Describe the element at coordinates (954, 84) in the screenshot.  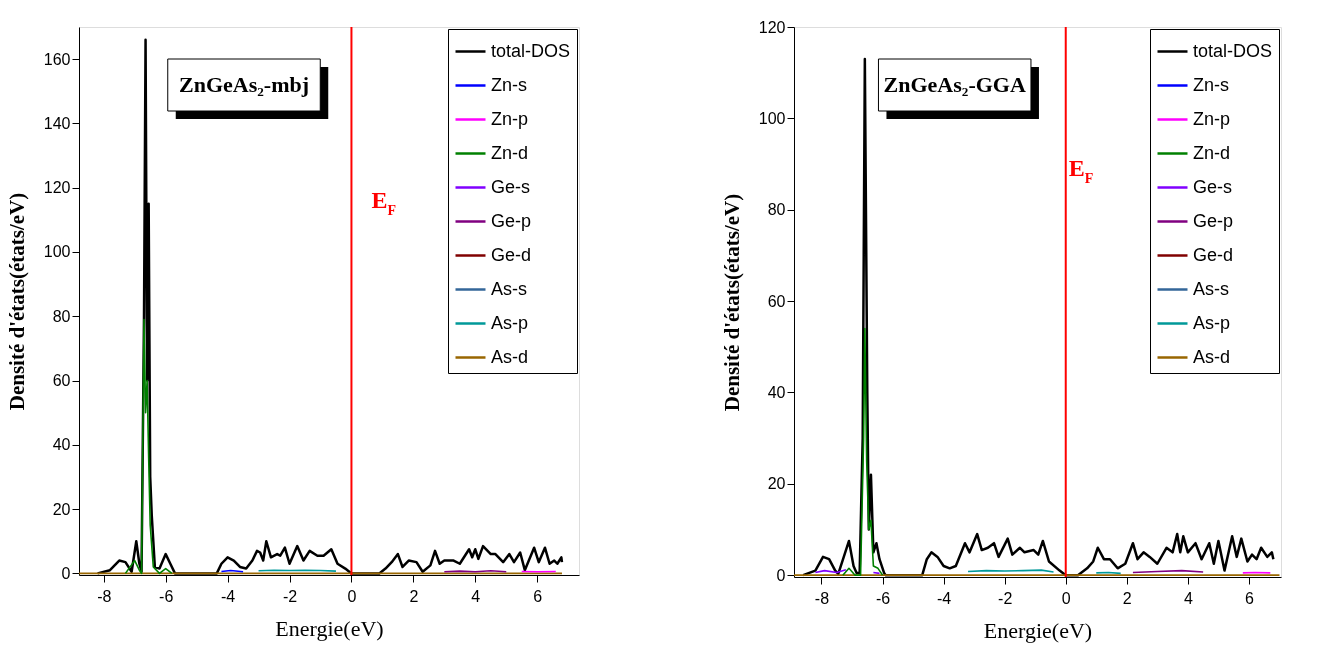
I see `text: ZnGeAs₂-GGA` at that location.